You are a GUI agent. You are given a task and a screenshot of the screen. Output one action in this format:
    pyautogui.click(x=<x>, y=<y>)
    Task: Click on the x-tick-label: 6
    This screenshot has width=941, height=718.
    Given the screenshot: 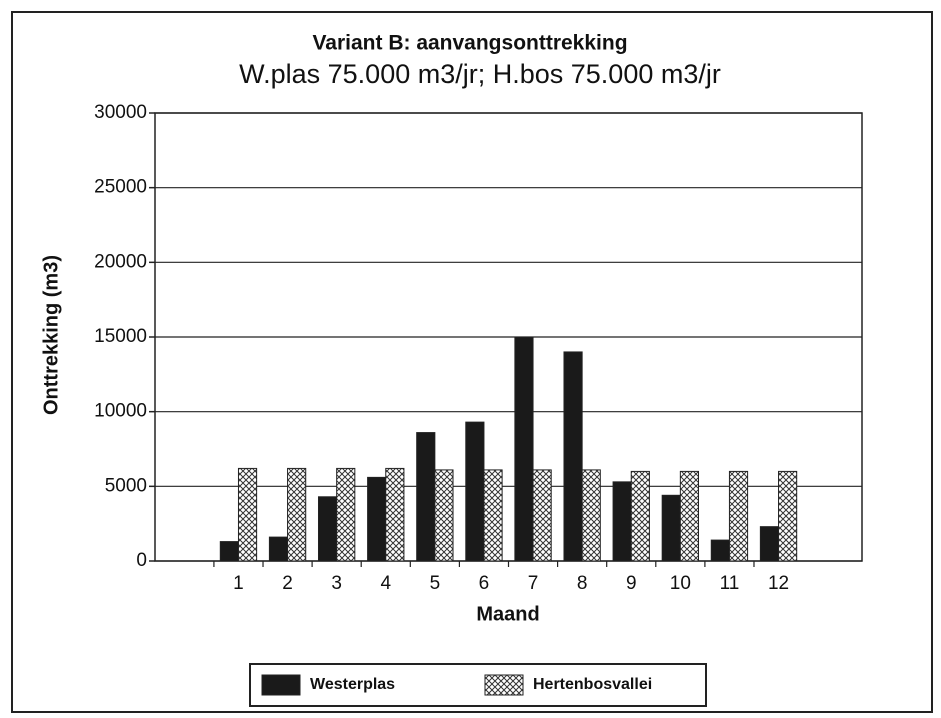 What is the action you would take?
    pyautogui.click(x=484, y=583)
    